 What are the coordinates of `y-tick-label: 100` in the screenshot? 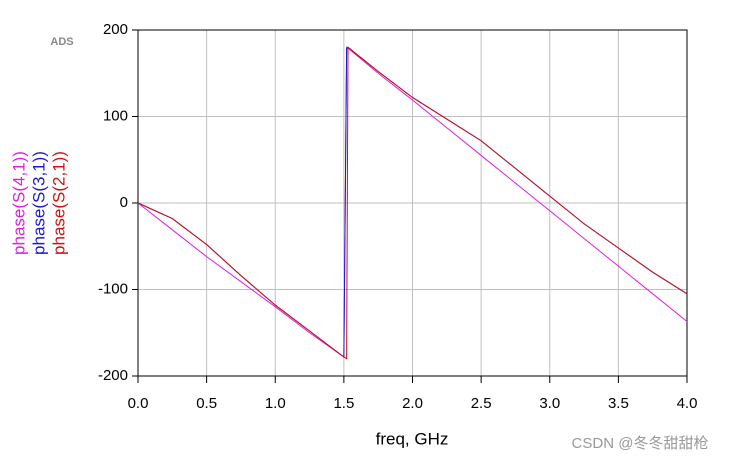 It's located at (115, 115).